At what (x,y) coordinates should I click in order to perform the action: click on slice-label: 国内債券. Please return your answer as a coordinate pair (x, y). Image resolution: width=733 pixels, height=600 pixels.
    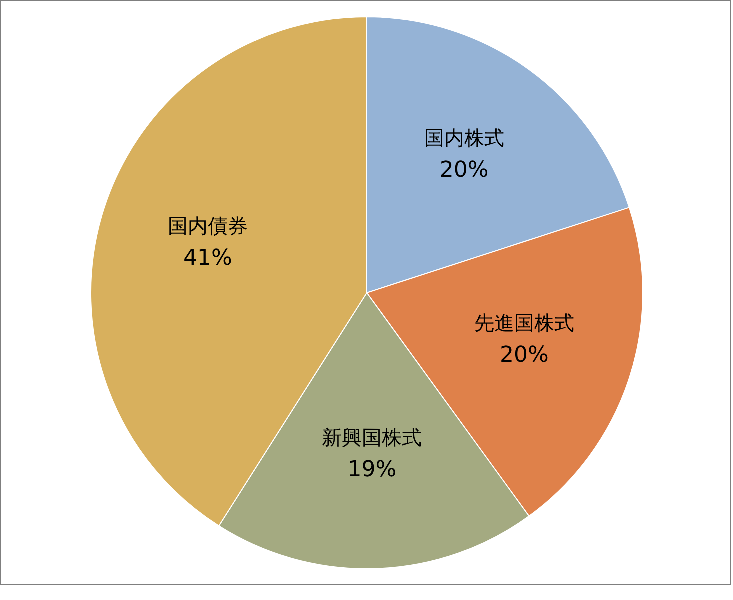
    Looking at the image, I should click on (208, 226).